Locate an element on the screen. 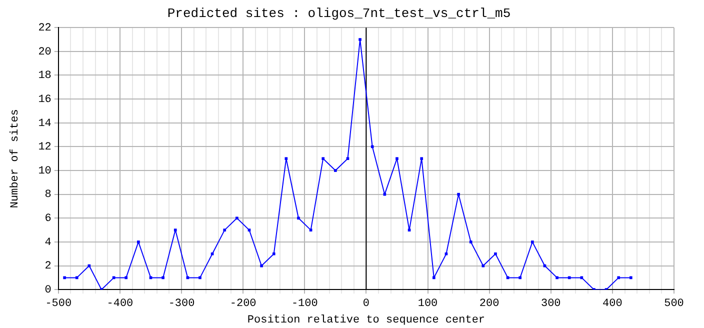 This screenshot has height=328, width=704. y-tick-label: 10 is located at coordinates (45, 171).